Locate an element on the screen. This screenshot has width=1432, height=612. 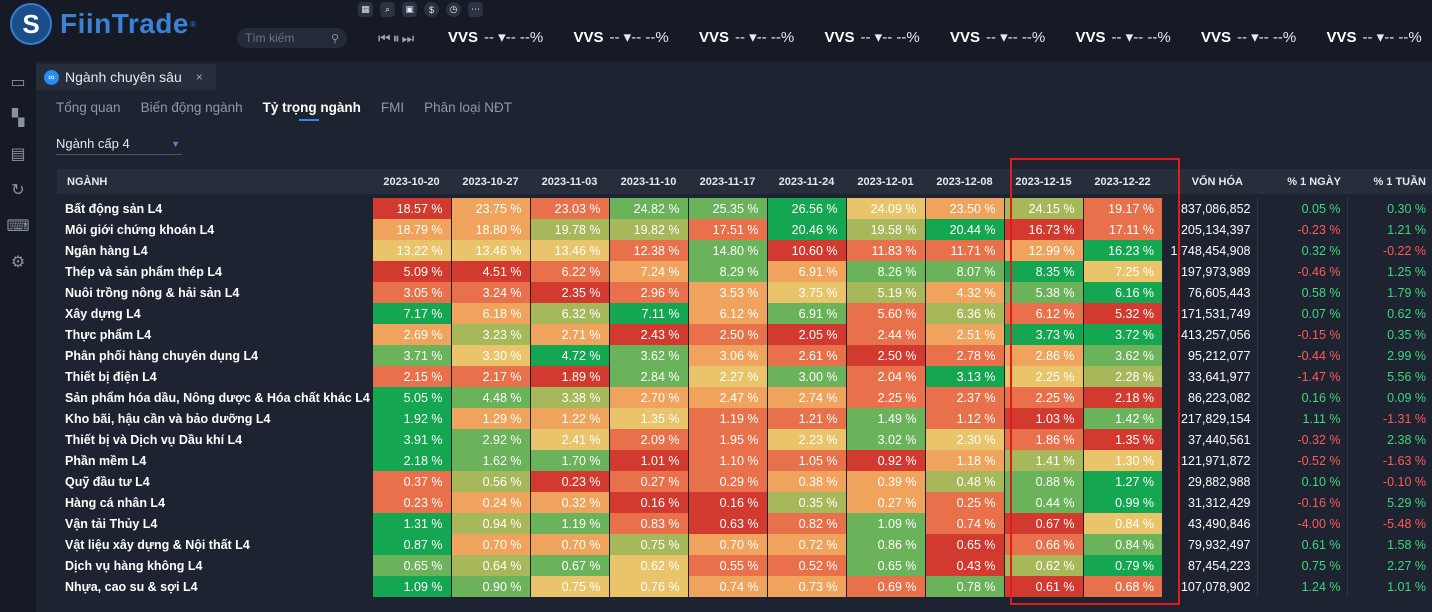
weight-cell: 1.35 % is located at coordinates (648, 418).